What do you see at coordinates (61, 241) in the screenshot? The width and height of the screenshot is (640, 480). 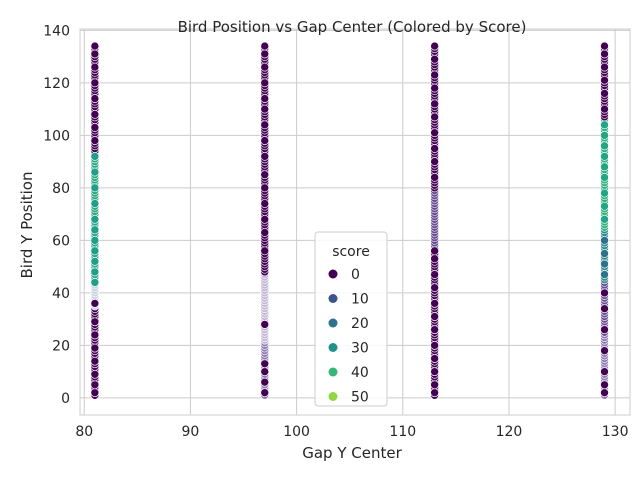 I see `y-tick-label: 60` at bounding box center [61, 241].